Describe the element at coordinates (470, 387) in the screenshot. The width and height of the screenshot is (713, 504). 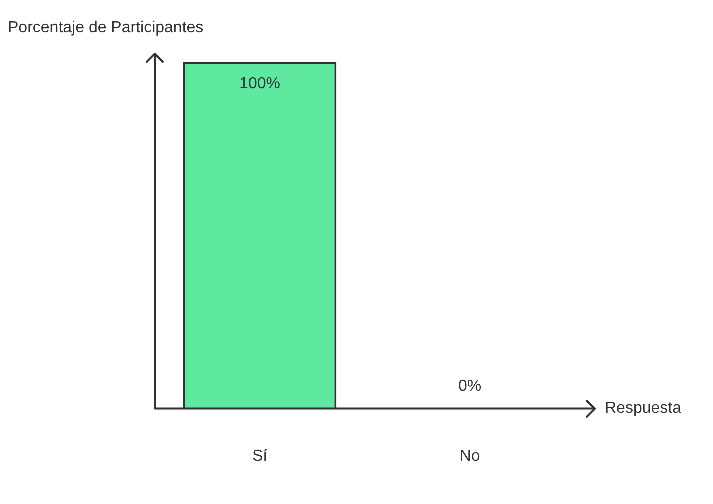
I see `data-label: 0%` at that location.